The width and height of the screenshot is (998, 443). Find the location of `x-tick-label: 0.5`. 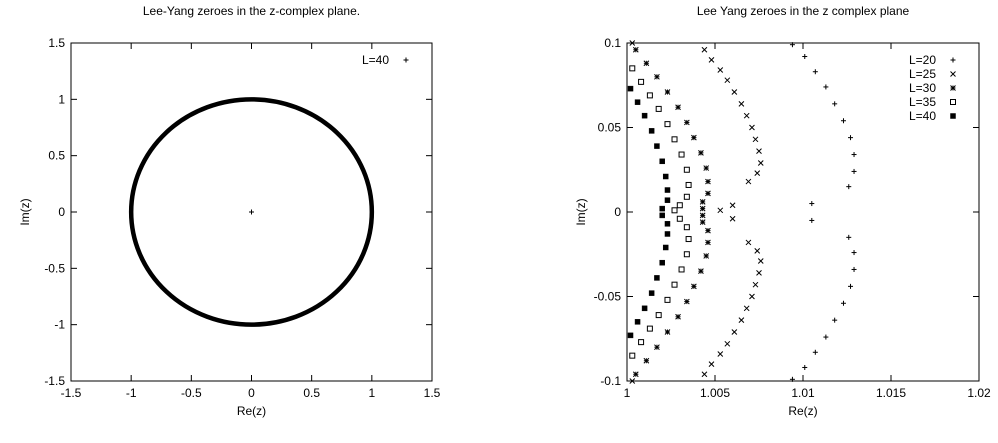

x-tick-label: 0.5 is located at coordinates (311, 393).